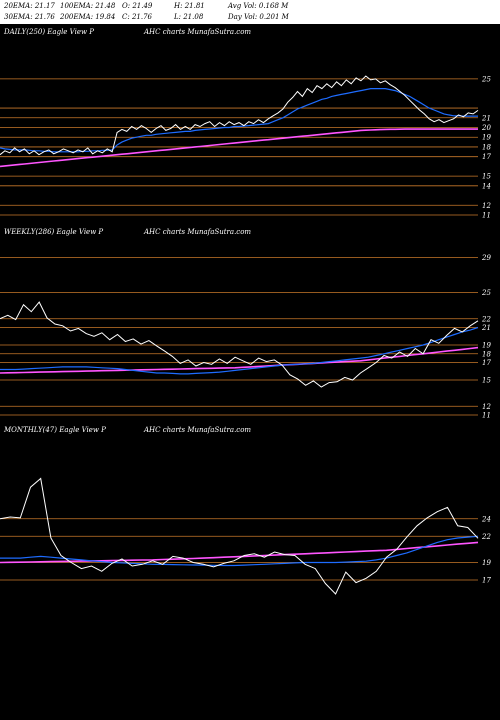 This screenshot has height=720, width=500. I want to click on ema30-value: 30EMA: 21.76, so click(29, 17).